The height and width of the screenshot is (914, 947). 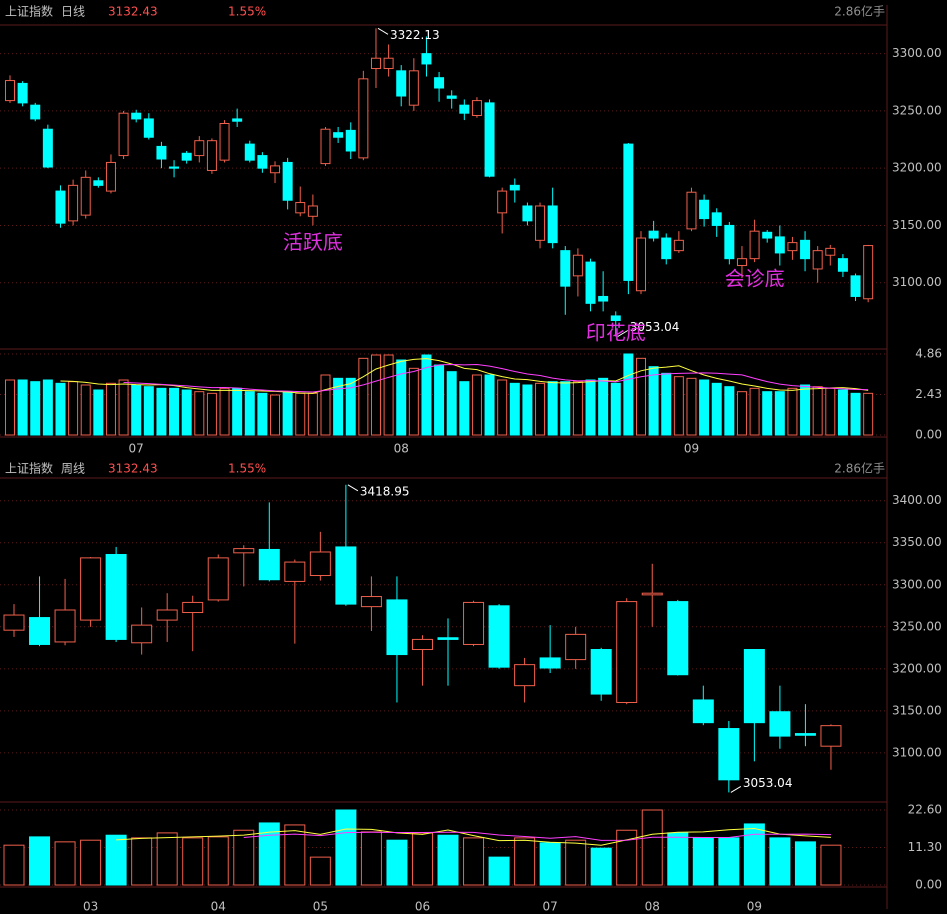 I want to click on volume-tick-label: 22.60, so click(x=925, y=810).